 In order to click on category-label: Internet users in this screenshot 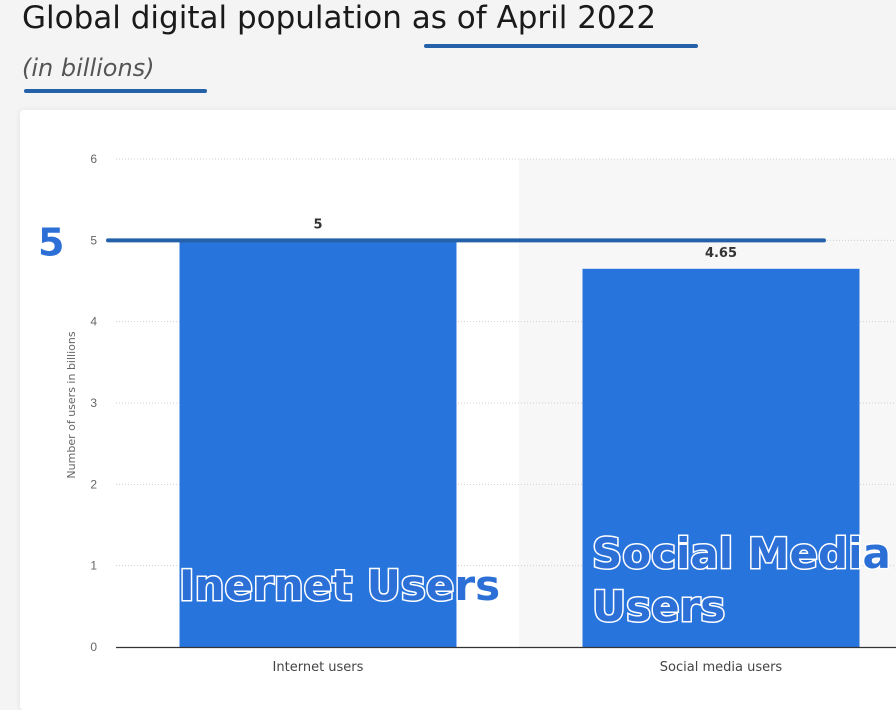, I will do `click(318, 667)`.